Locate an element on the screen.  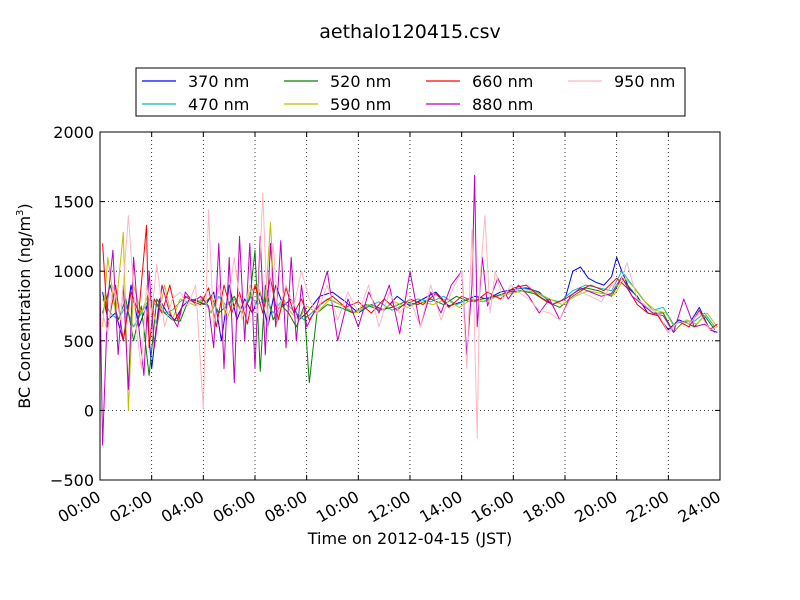
y-axis-label: BC Concentration (ng/m3) is located at coordinates (24, 305).